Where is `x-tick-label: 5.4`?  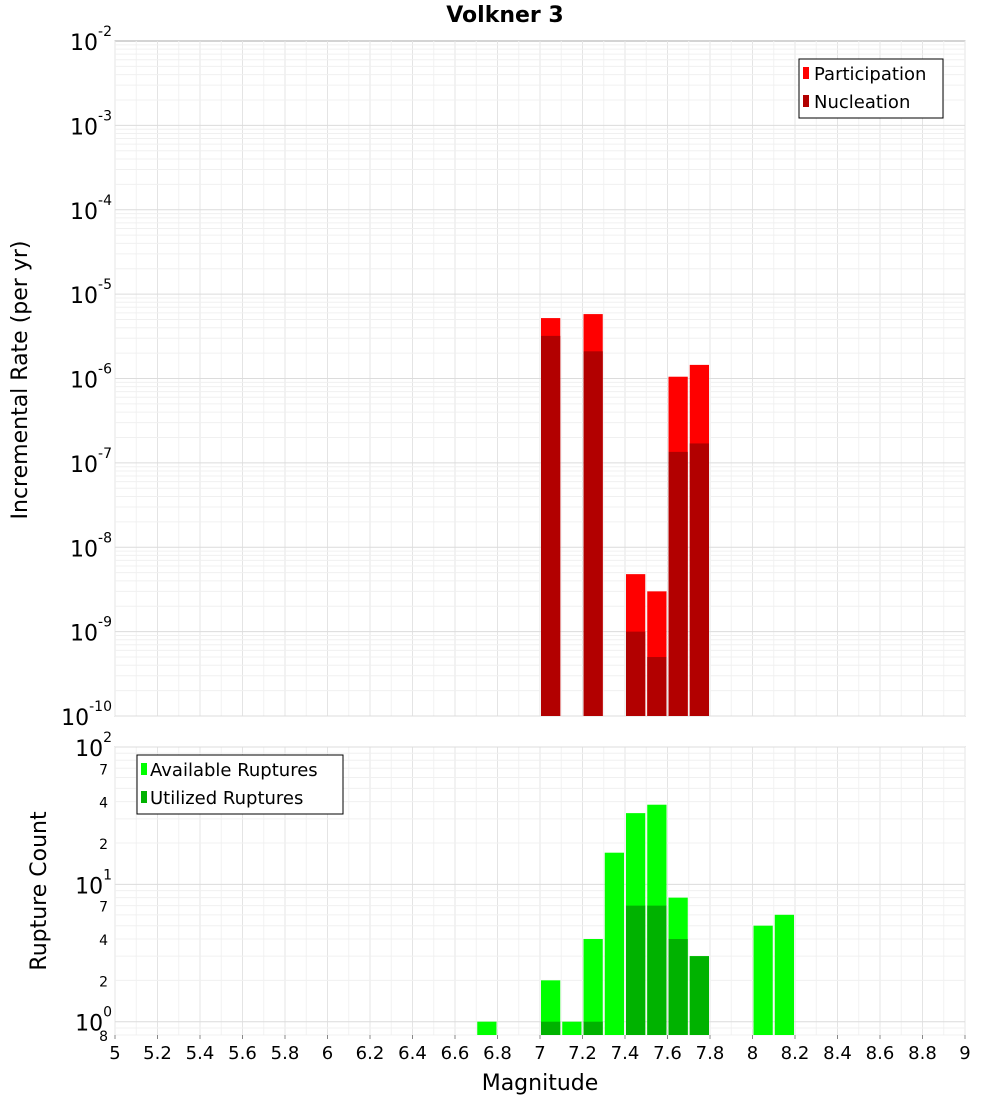
x-tick-label: 5.4 is located at coordinates (200, 1053).